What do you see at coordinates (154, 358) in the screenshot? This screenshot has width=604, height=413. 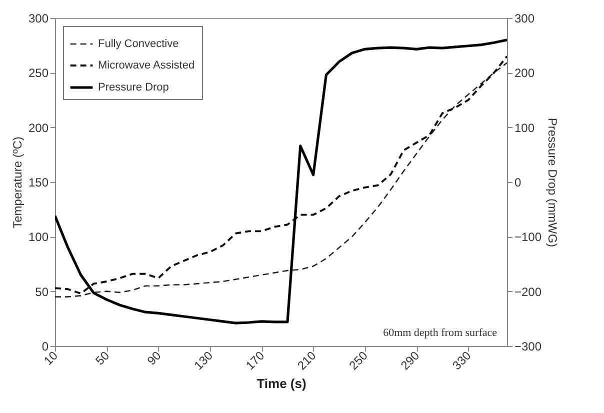 I see `x-tick-label: 90` at bounding box center [154, 358].